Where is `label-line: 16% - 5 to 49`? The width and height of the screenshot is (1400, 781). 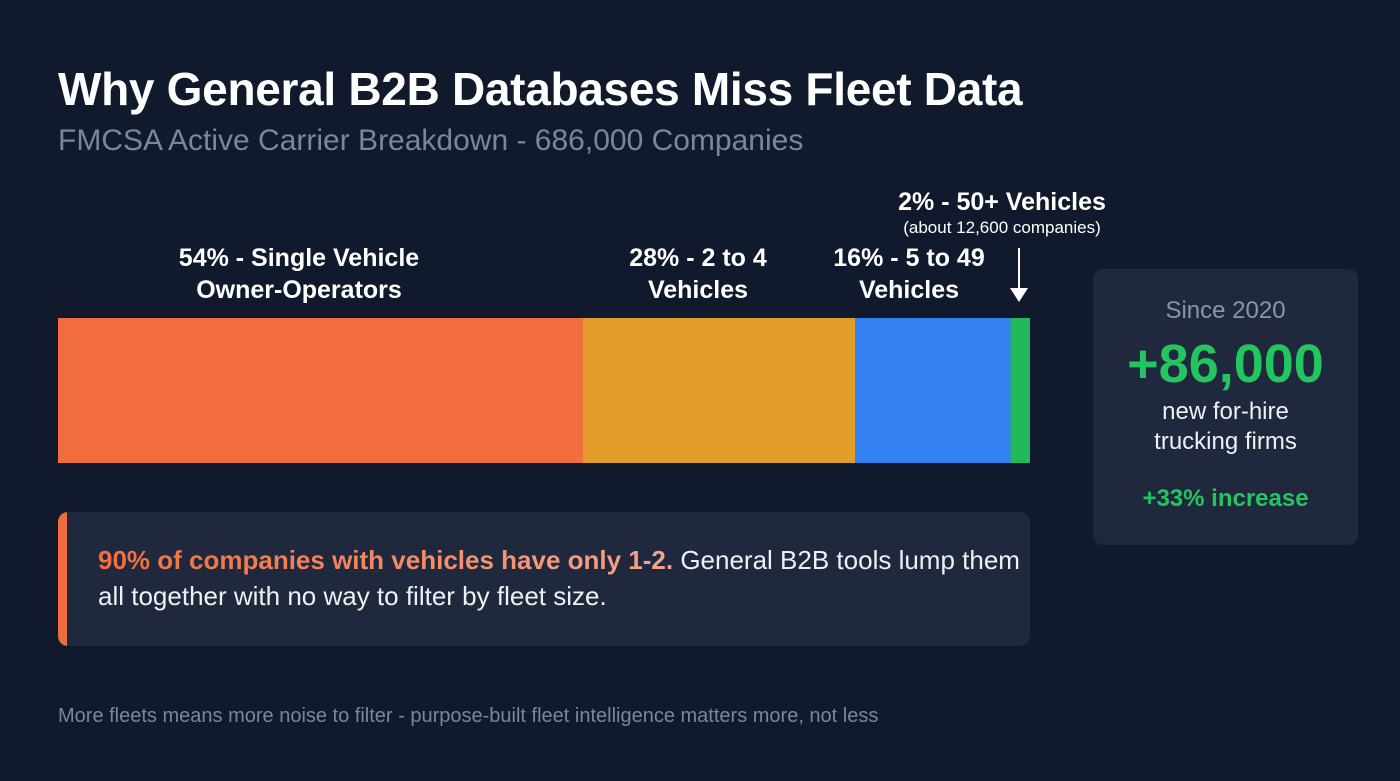 label-line: 16% - 5 to 49 is located at coordinates (909, 258).